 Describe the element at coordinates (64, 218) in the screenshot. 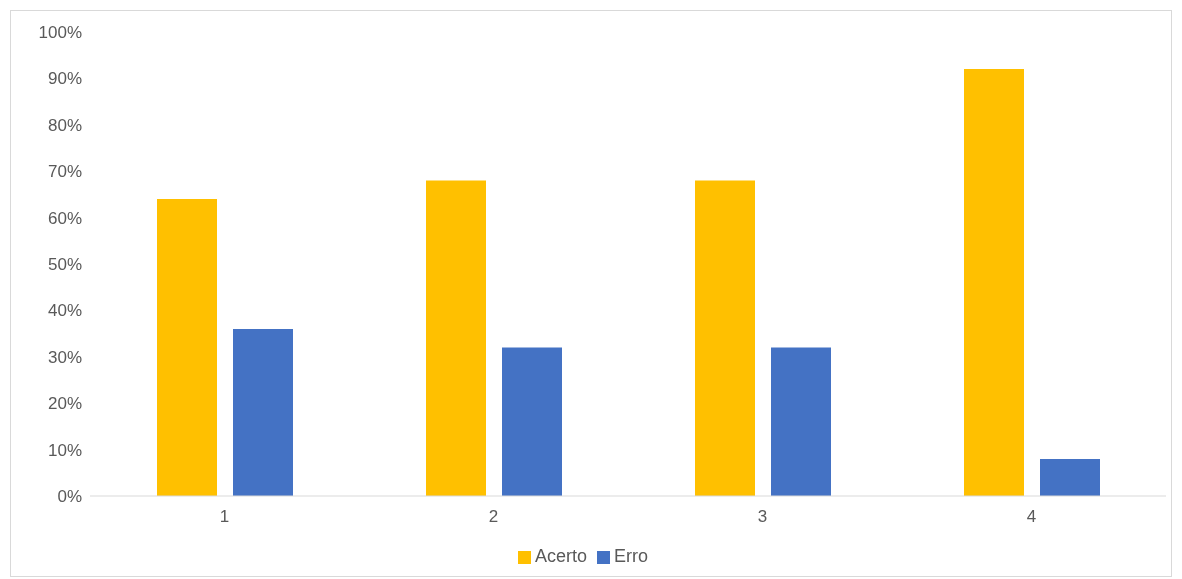

I see `y-tick-label: 60%` at that location.